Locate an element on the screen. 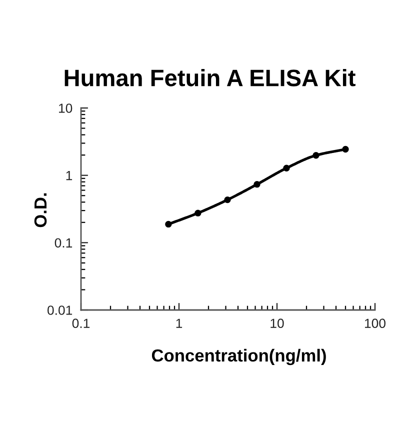 The width and height of the screenshot is (419, 421). x-tick-label: 10 is located at coordinates (277, 323).